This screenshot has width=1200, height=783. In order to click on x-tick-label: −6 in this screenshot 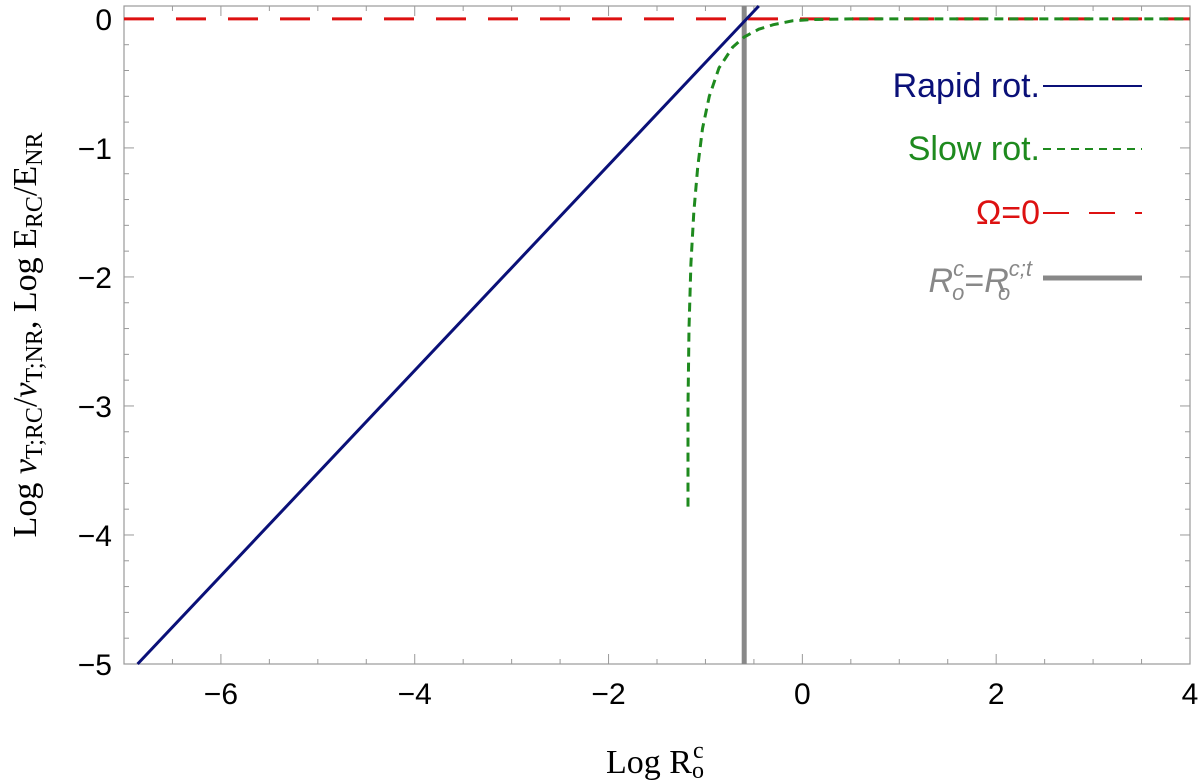, I will do `click(221, 694)`.